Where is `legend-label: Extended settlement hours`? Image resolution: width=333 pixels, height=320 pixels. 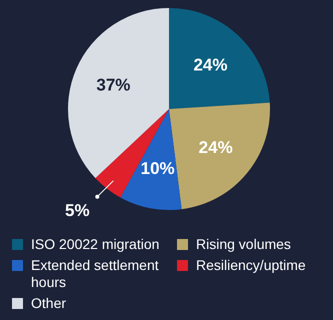 legend-label: Extended settlement hours is located at coordinates (95, 274).